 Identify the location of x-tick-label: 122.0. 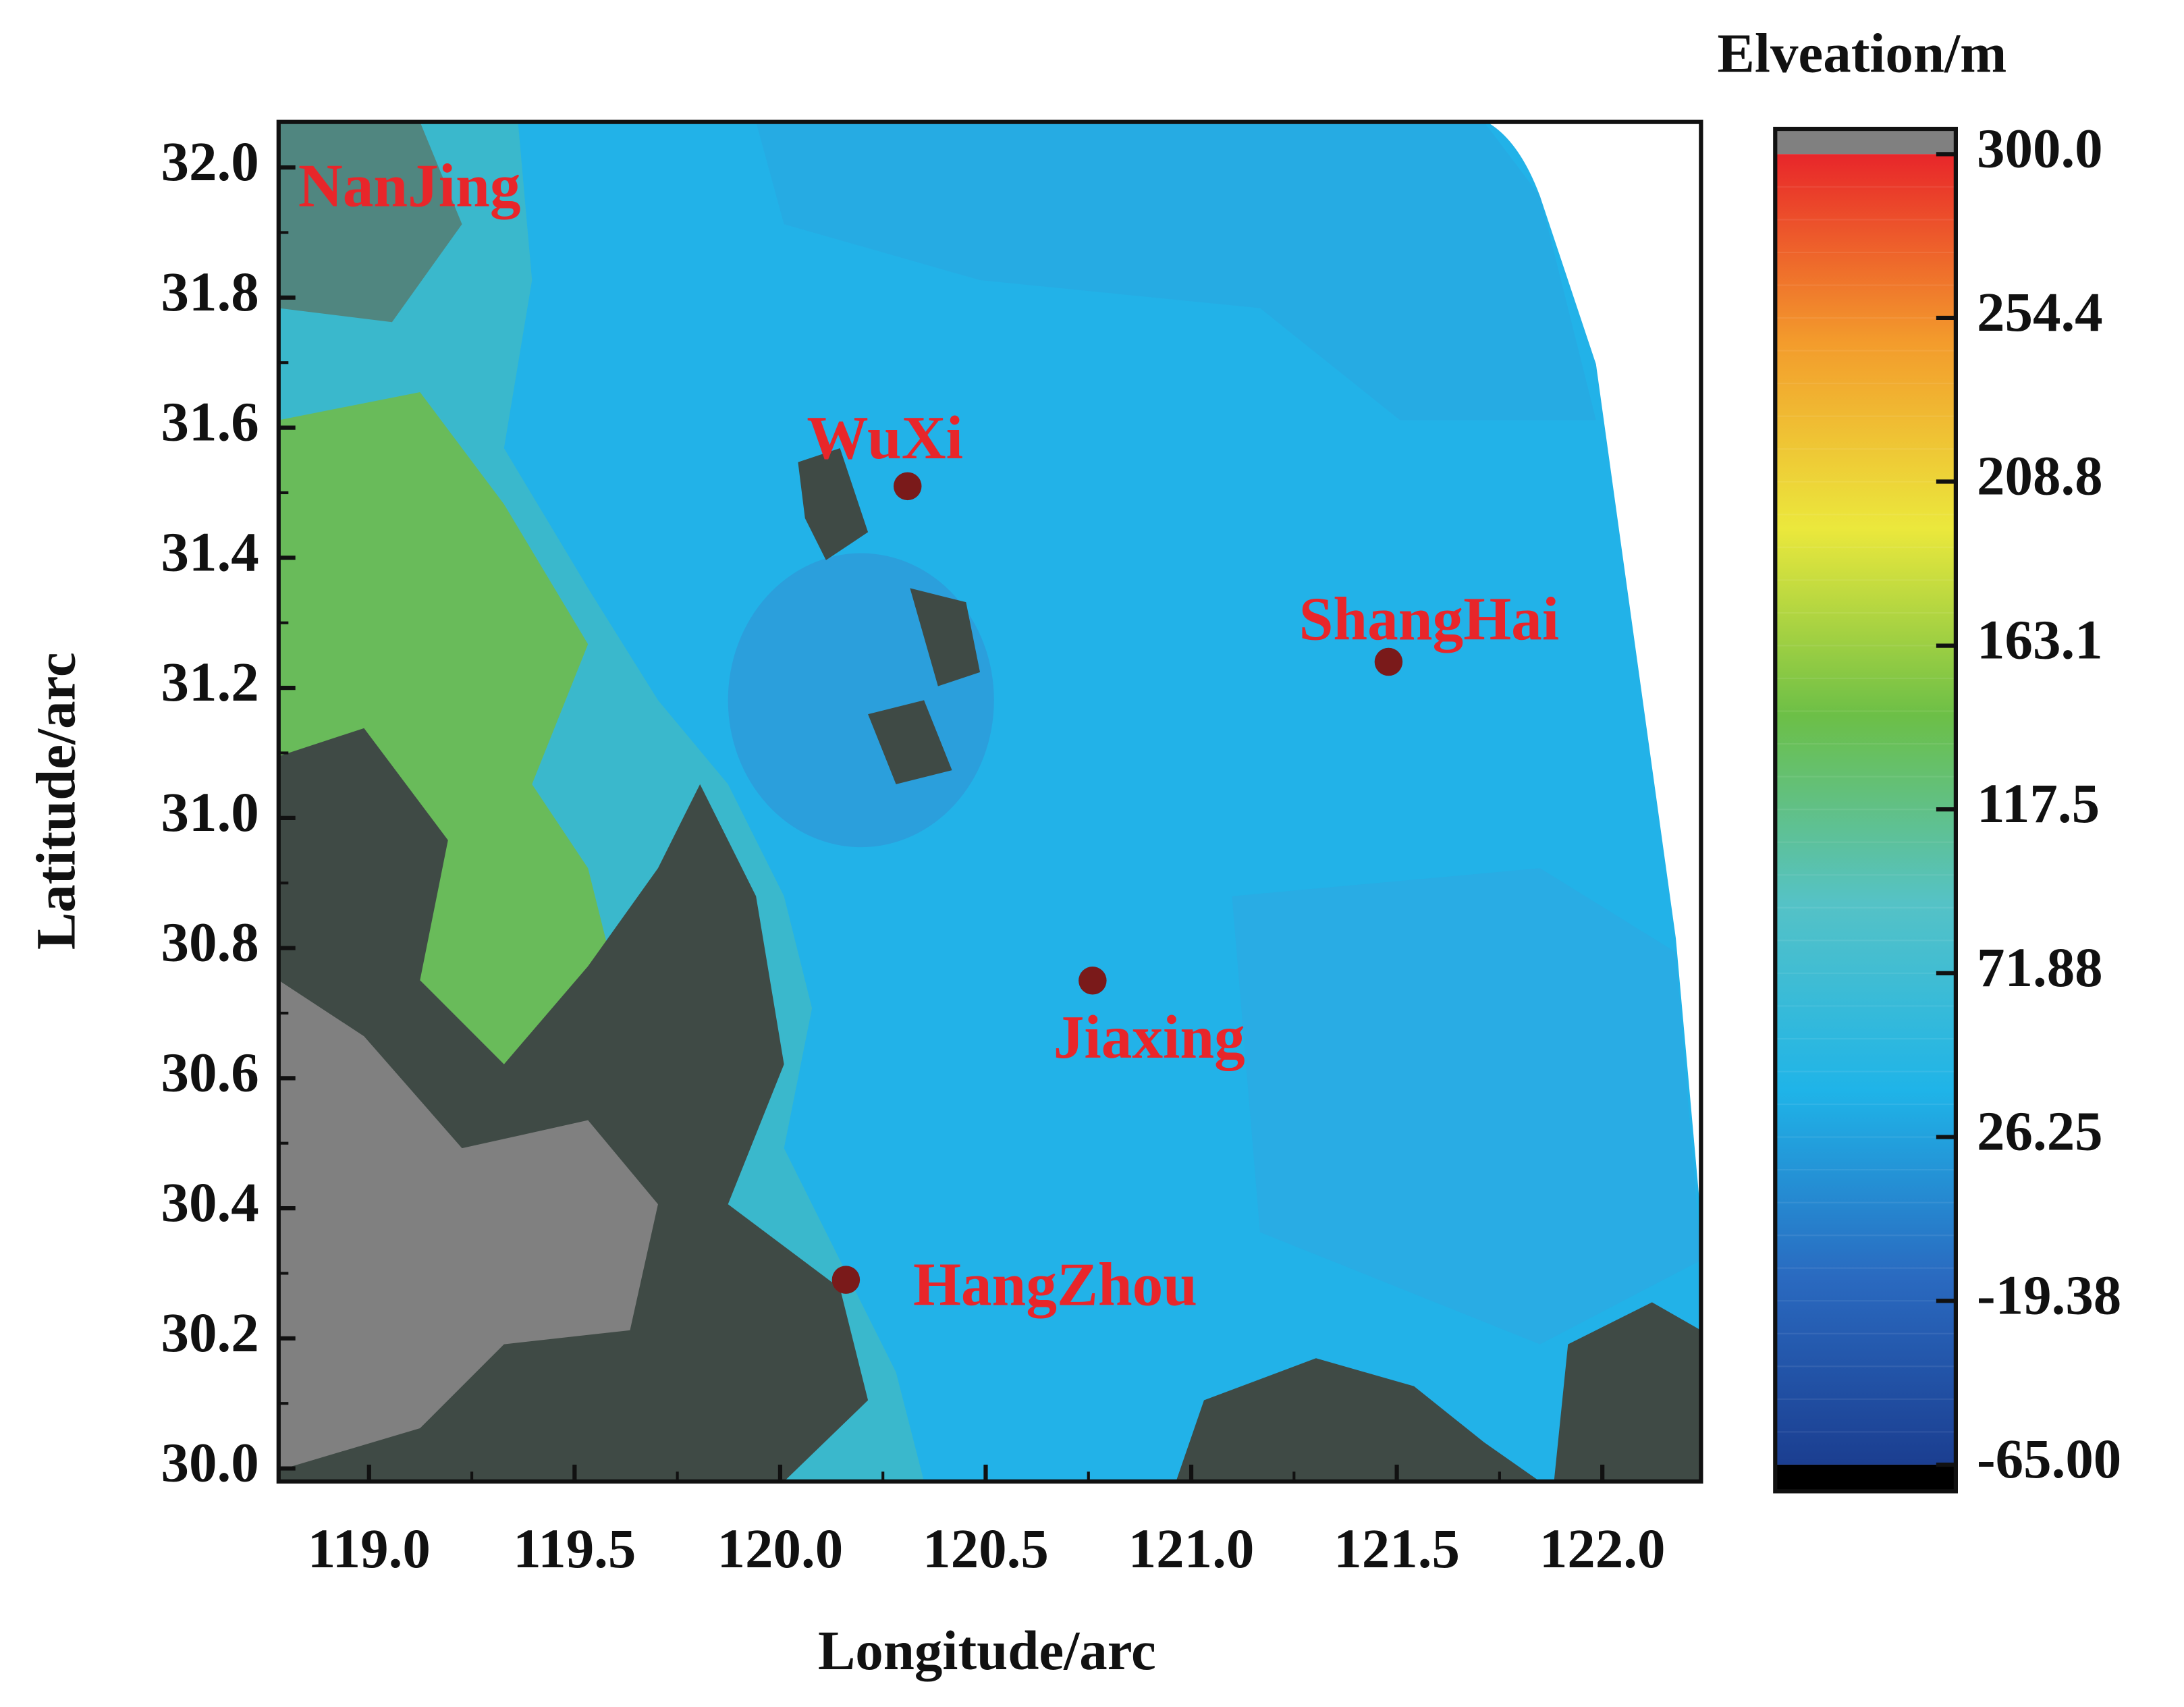
(1603, 1548).